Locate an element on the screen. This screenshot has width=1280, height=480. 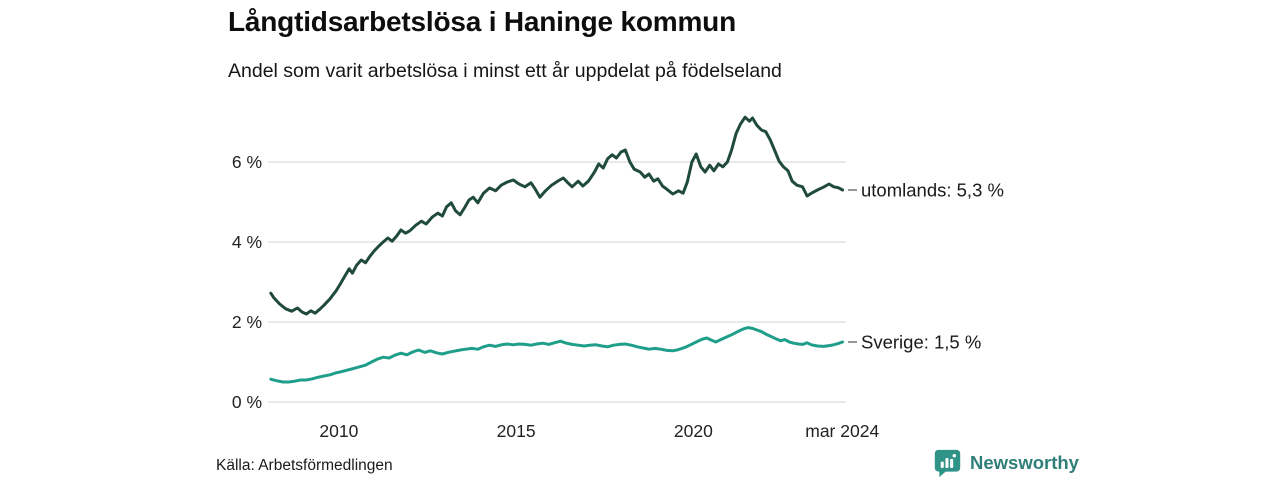
page-title: Långtidsarbetslösa i Haninge kommun is located at coordinates (482, 21).